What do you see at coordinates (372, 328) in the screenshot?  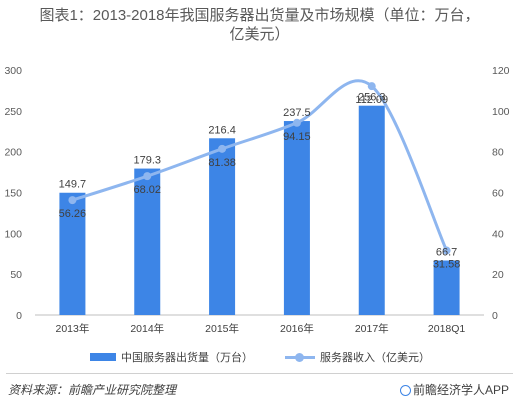 I see `x-category-label: 2017年` at bounding box center [372, 328].